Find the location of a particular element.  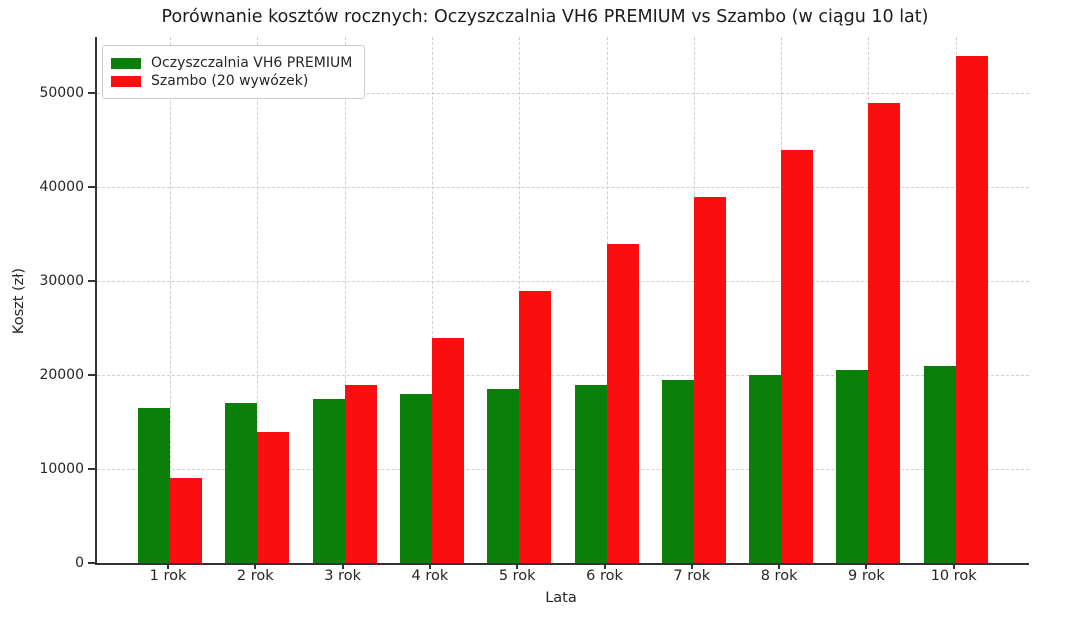

x-tick-label: 1 rok is located at coordinates (168, 576).